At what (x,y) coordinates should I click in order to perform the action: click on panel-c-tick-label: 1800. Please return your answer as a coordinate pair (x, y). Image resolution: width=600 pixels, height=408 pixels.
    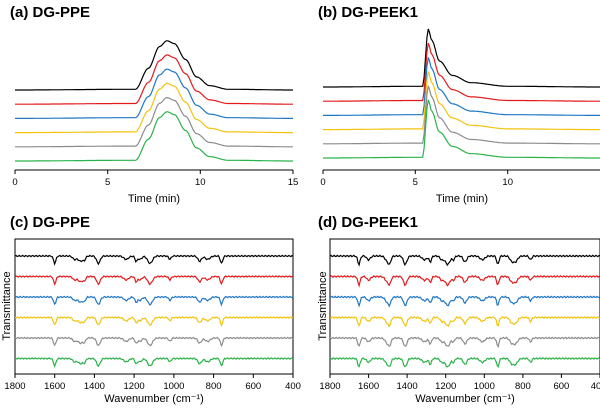
    Looking at the image, I should click on (14, 386).